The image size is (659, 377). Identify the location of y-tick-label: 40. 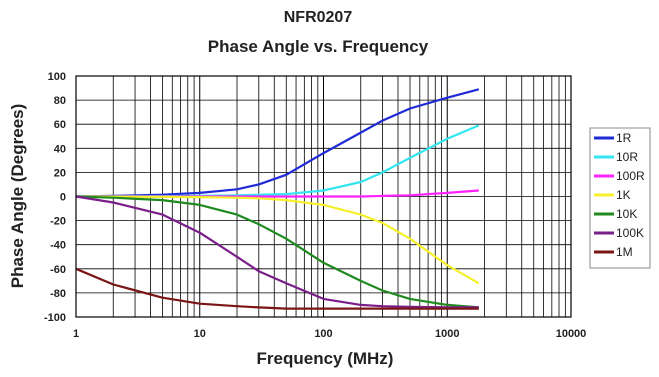
(60, 149).